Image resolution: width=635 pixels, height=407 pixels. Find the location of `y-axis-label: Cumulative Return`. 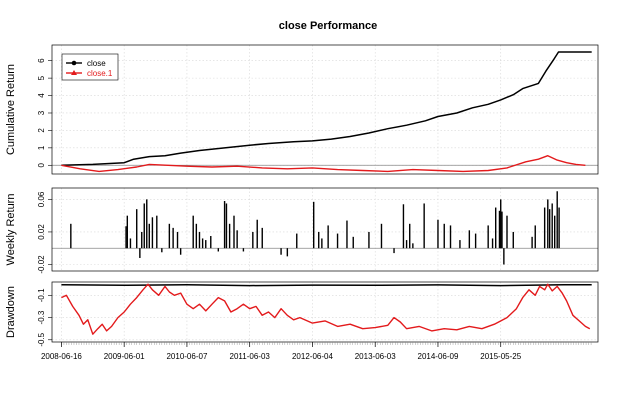

y-axis-label: Cumulative Return is located at coordinates (11, 109).